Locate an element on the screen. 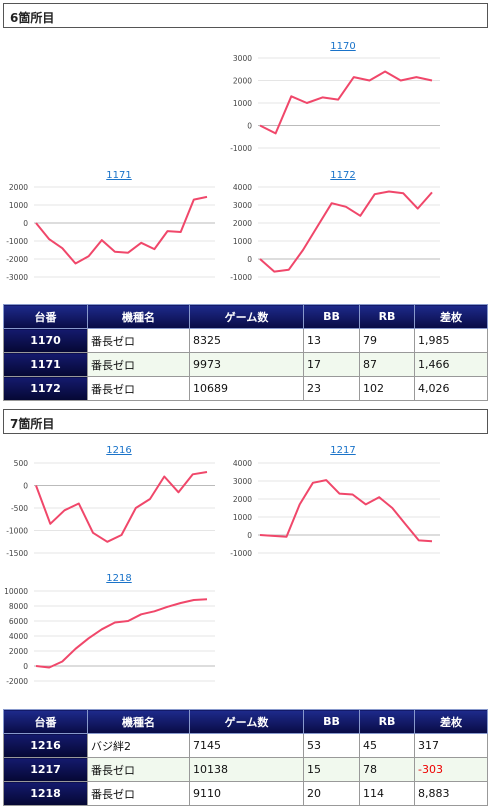 The height and width of the screenshot is (812, 493). cell-games: 7145 is located at coordinates (246, 745).